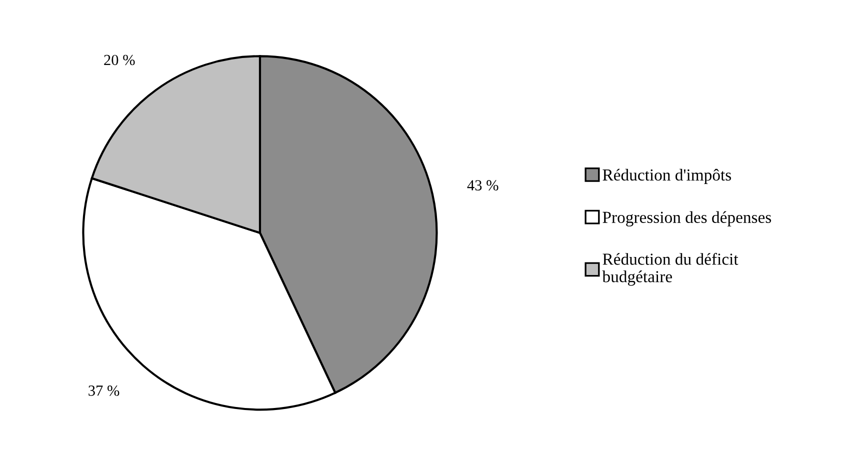 This screenshot has width=858, height=454. Describe the element at coordinates (119, 60) in the screenshot. I see `data-label: 20 %` at that location.